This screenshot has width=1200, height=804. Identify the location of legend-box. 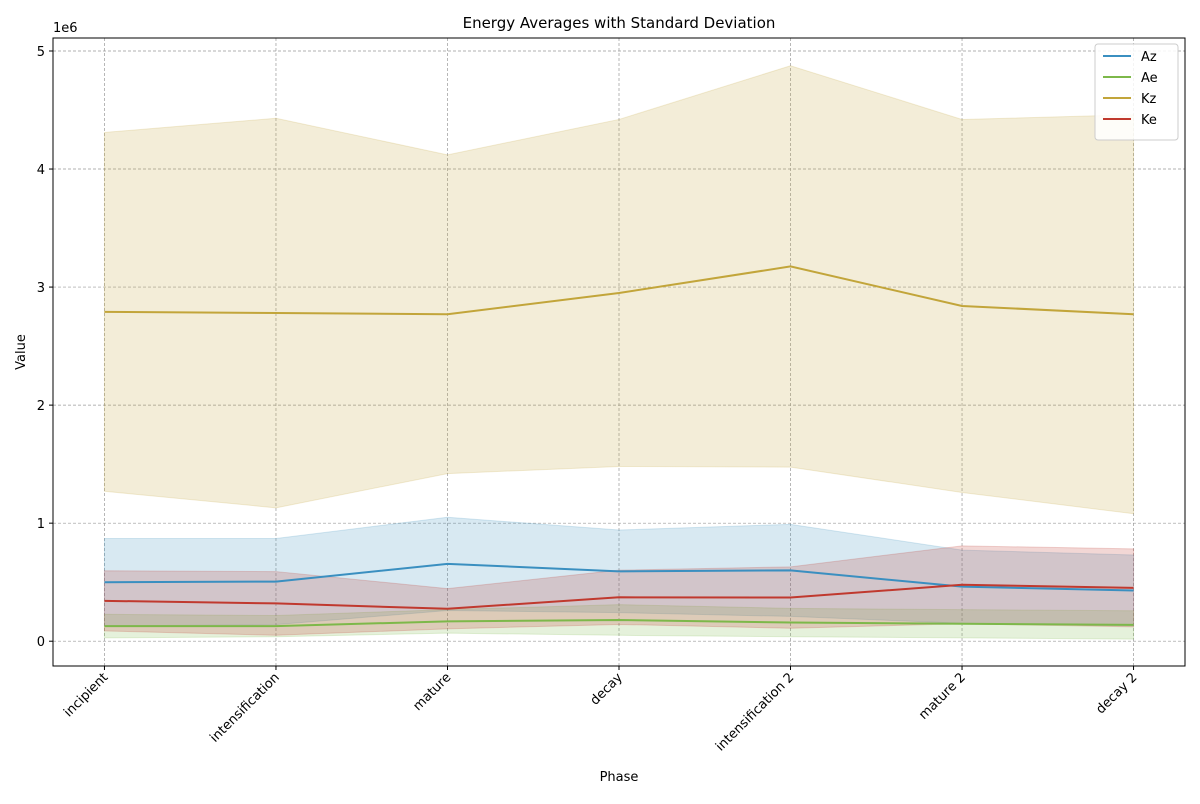
(1136, 92).